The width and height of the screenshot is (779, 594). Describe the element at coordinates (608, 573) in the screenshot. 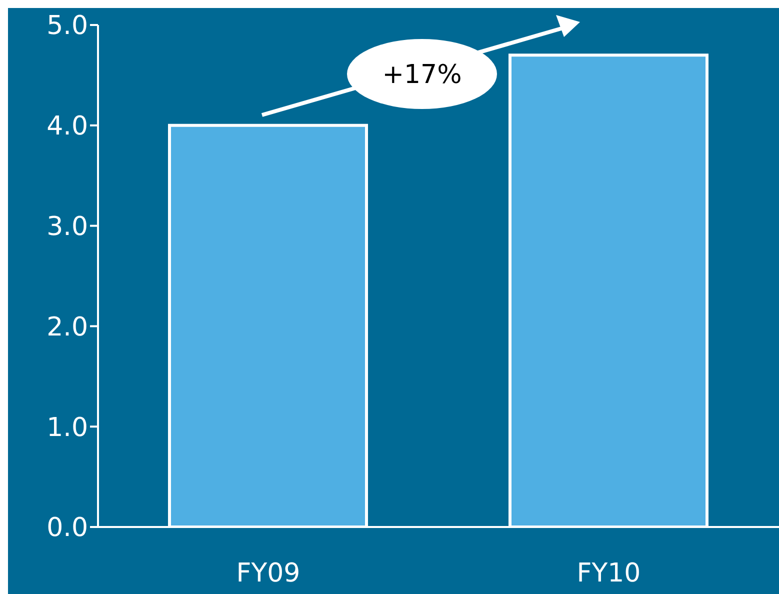

I see `x-tick-label: FY10` at that location.